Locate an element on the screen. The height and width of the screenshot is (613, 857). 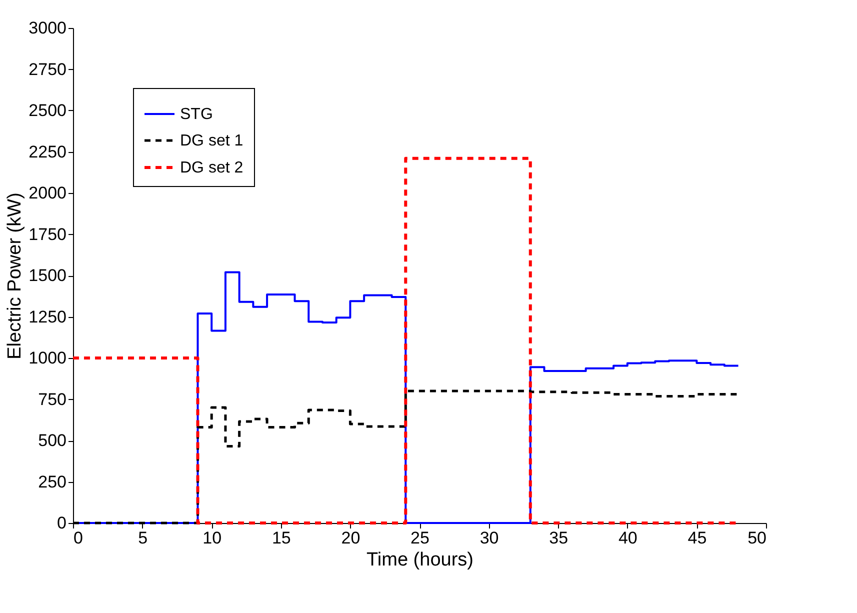
x-tick-label: 10 is located at coordinates (212, 538).